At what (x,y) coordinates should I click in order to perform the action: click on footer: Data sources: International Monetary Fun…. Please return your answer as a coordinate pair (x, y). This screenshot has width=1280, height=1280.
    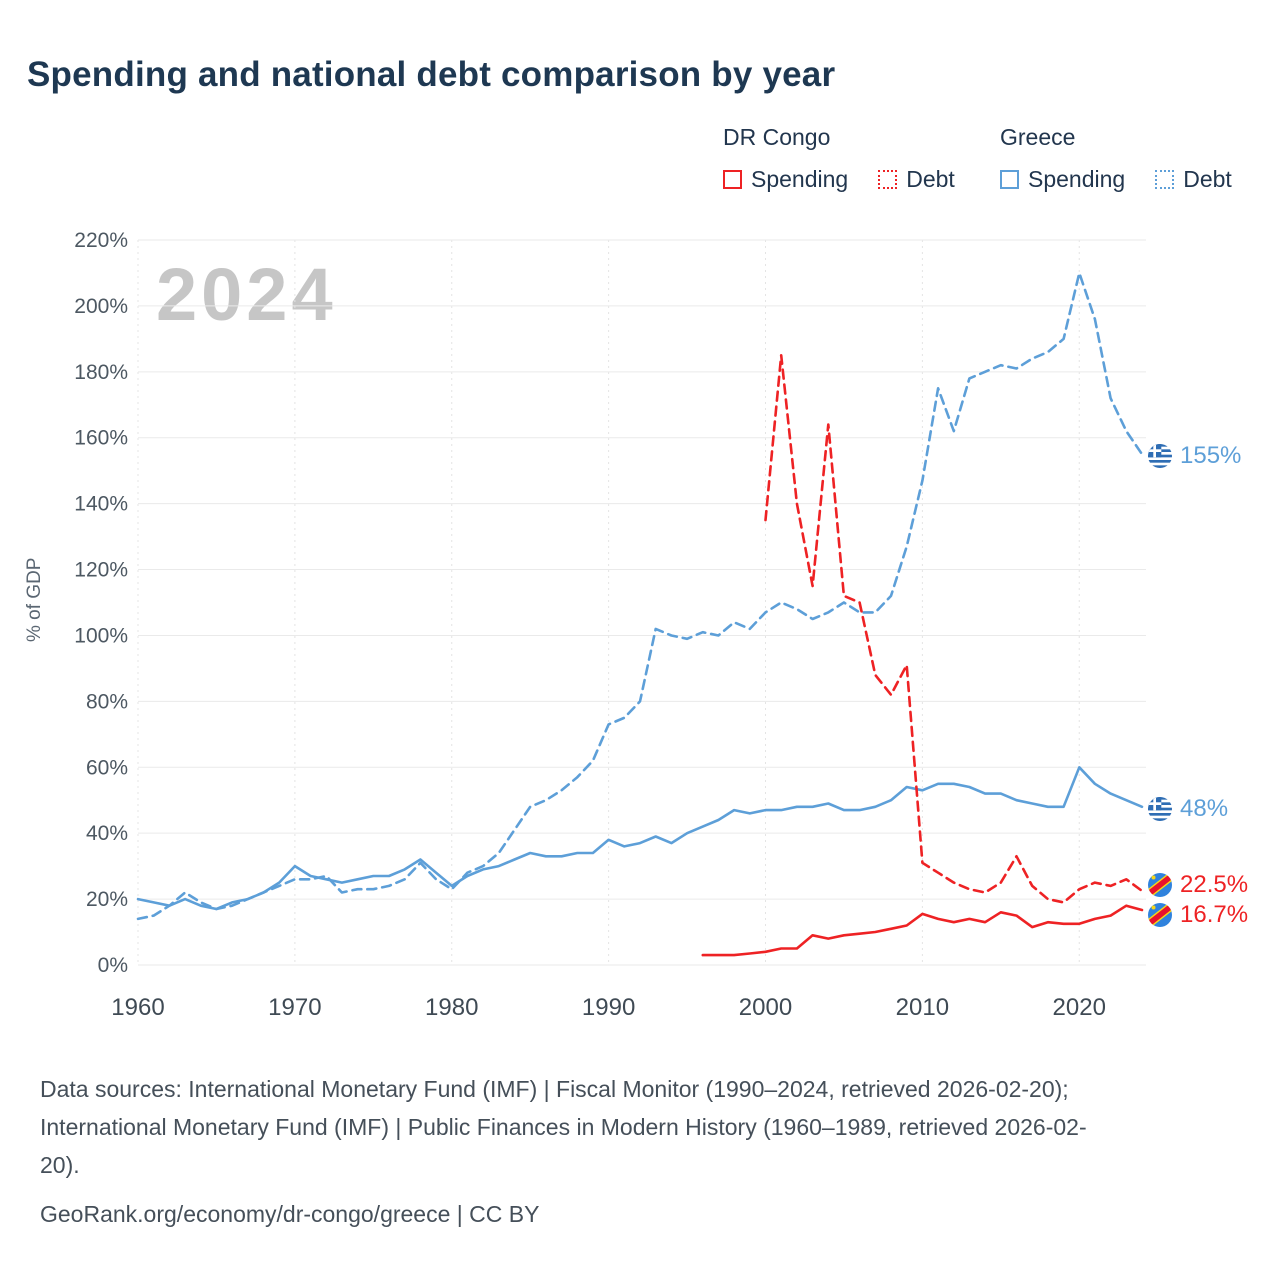
    Looking at the image, I should click on (563, 1151).